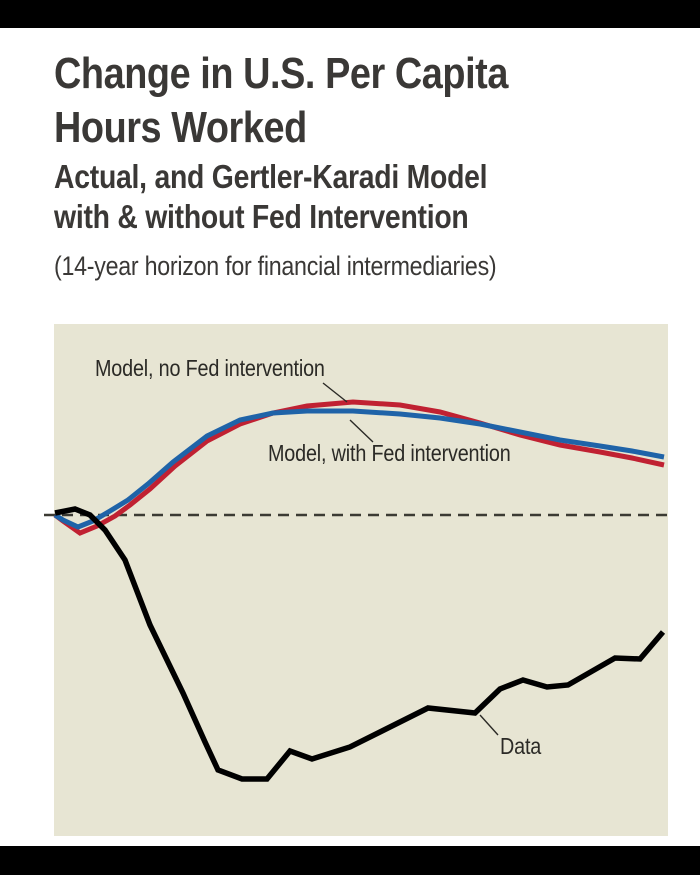  What do you see at coordinates (281, 73) in the screenshot?
I see `chart-title-line1: Change in U.S. Per Capita` at bounding box center [281, 73].